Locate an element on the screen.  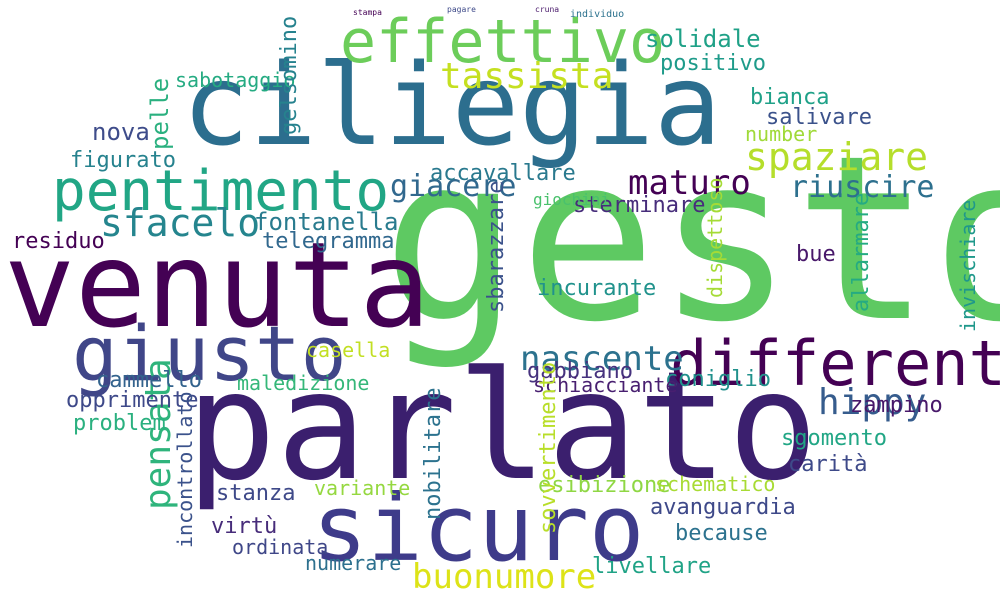
word-56: numerare is located at coordinates (353, 563).